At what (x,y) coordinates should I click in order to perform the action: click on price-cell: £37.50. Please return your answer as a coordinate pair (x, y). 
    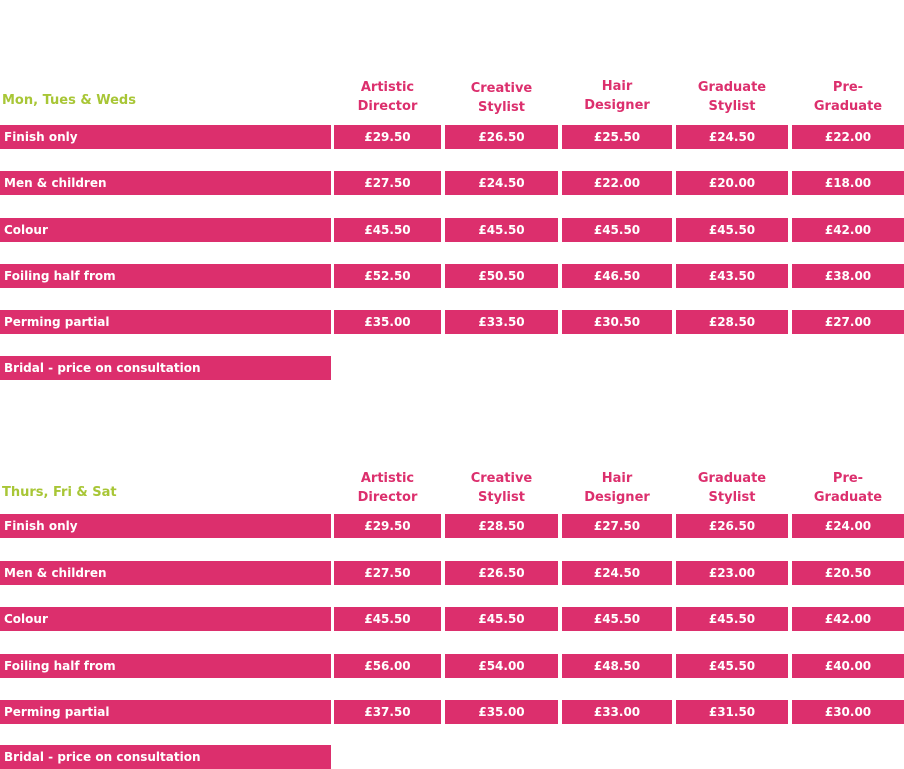
    Looking at the image, I should click on (387, 712).